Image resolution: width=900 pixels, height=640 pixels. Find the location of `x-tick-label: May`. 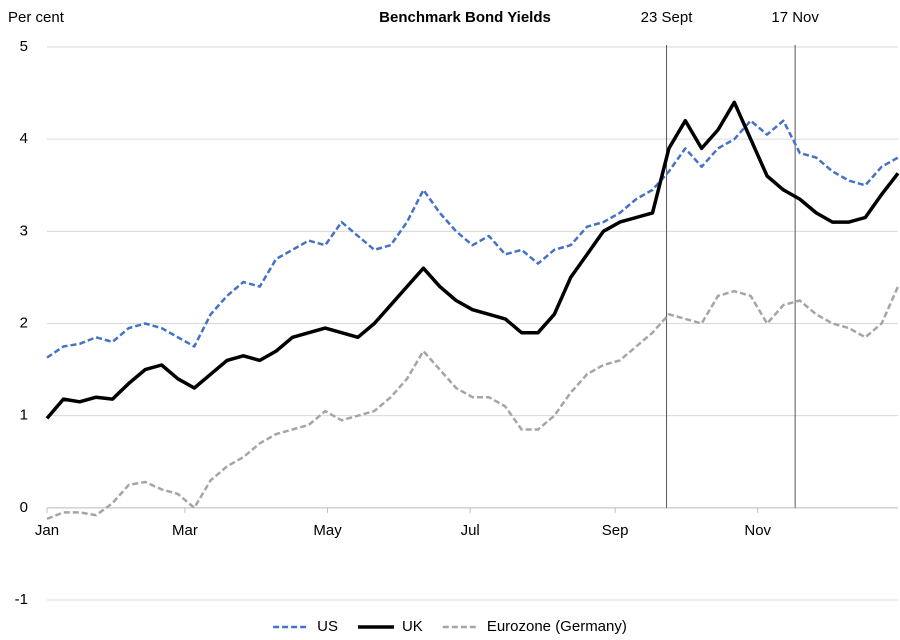

x-tick-label: May is located at coordinates (327, 530).